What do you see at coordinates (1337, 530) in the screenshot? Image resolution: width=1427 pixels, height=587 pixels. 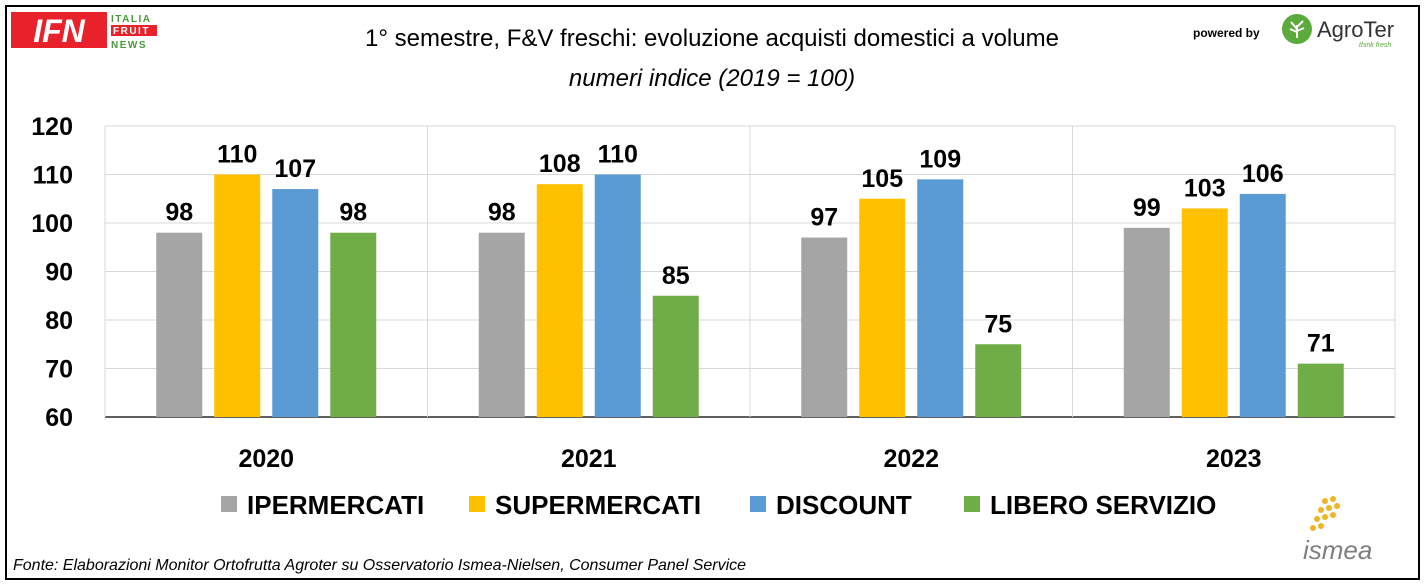 I see `ismea-logo: ismea` at bounding box center [1337, 530].